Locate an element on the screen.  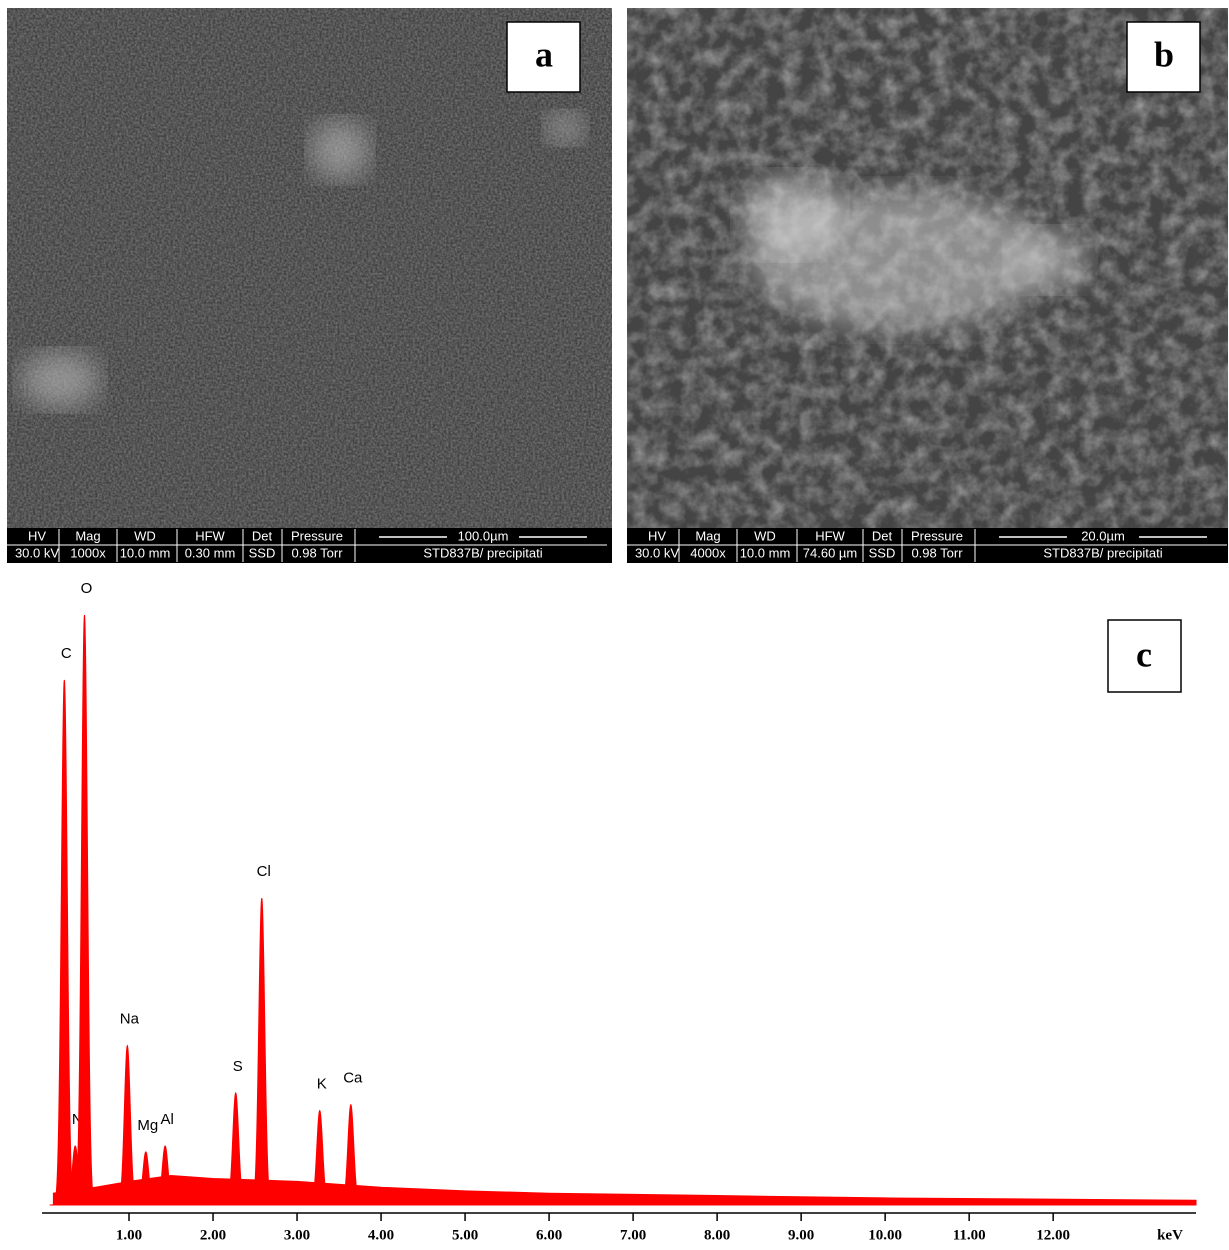
x-tick-label: 2.00 is located at coordinates (213, 1235).